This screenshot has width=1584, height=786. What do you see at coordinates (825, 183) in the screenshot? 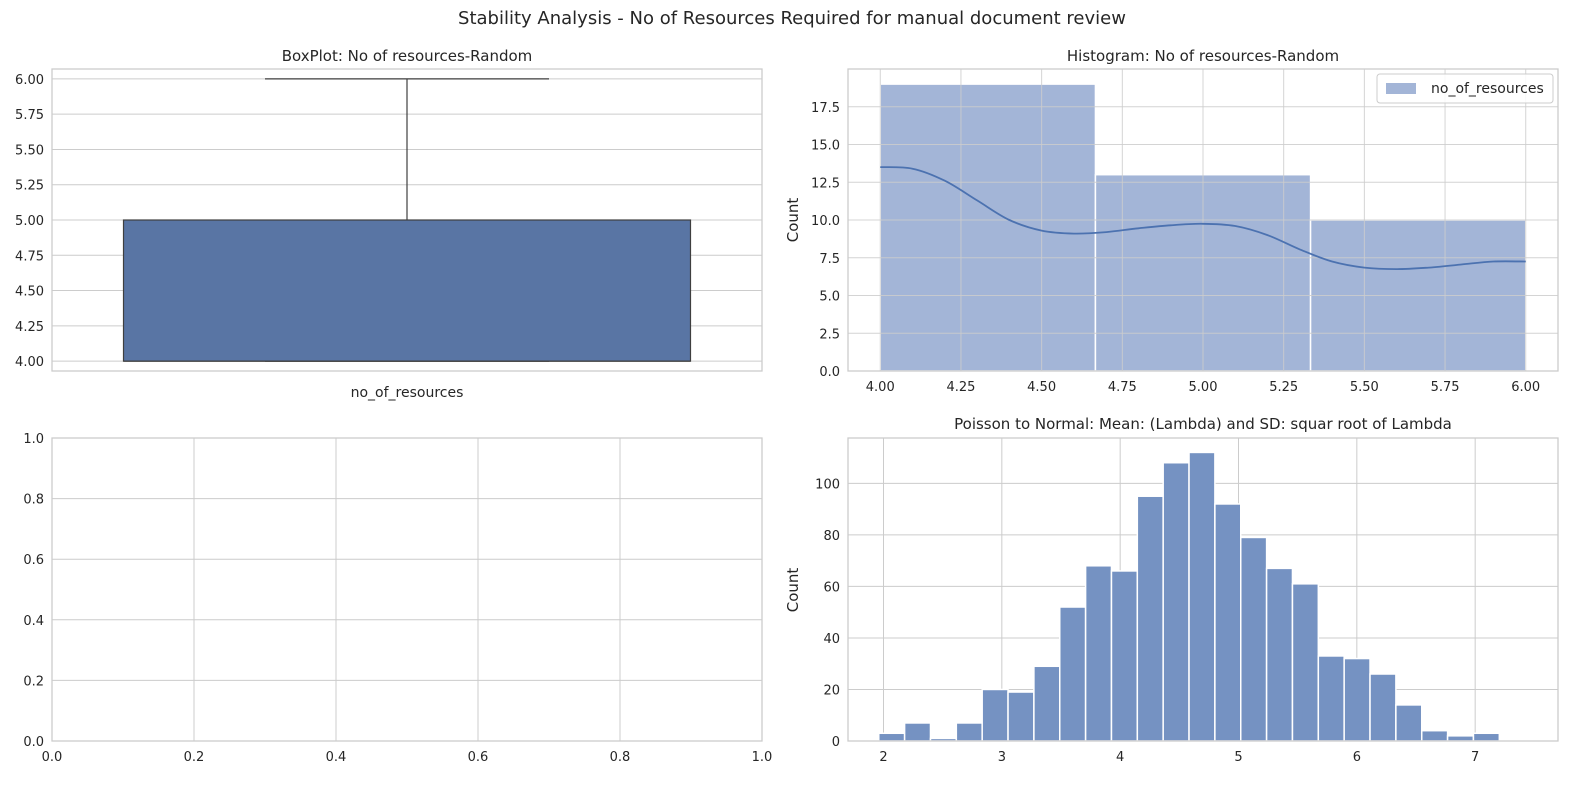
I see `histogram-y-tick-label: 12.5` at bounding box center [825, 183].